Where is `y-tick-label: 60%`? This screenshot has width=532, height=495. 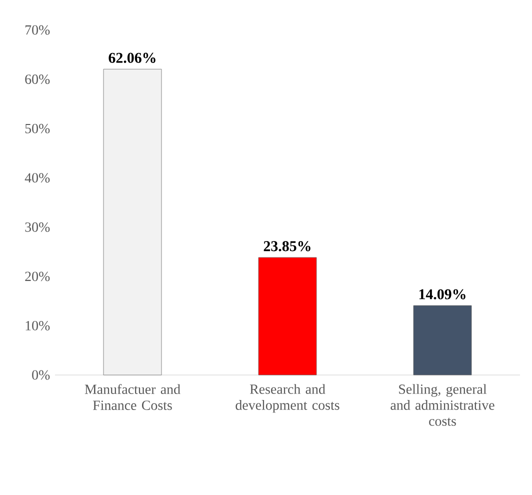
y-tick-label: 60% is located at coordinates (37, 79).